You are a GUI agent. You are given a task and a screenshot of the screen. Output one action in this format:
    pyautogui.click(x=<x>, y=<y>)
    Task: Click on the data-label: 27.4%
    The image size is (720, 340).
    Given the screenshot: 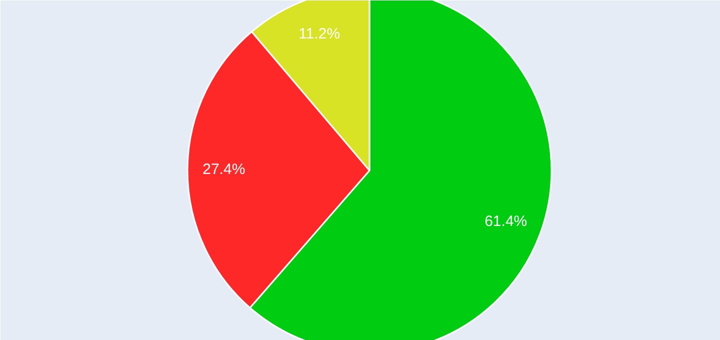 What is the action you would take?
    pyautogui.click(x=224, y=169)
    